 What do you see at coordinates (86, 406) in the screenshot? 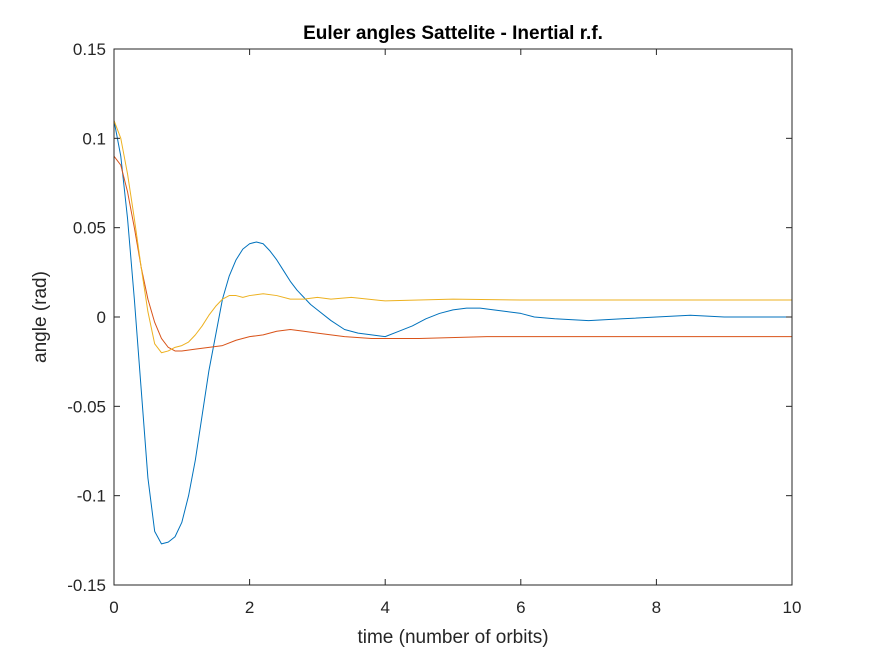
I see `y-tick-label: -0.05` at bounding box center [86, 406].